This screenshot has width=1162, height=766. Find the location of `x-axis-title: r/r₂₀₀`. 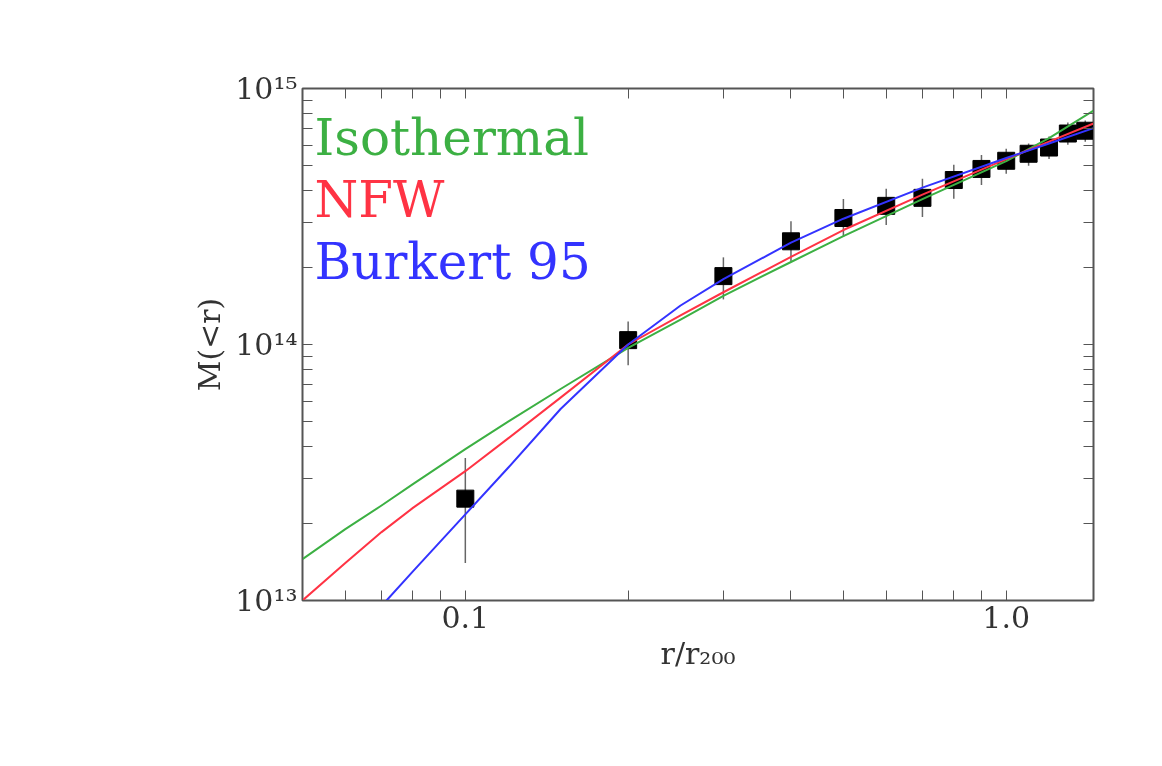

x-axis-title: r/r₂₀₀ is located at coordinates (698, 653).